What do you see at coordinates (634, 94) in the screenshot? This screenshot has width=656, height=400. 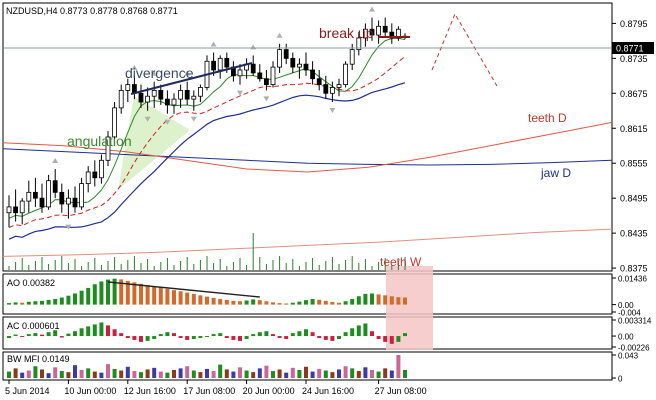 I see `price-tick-label: 0.8675` at bounding box center [634, 94].